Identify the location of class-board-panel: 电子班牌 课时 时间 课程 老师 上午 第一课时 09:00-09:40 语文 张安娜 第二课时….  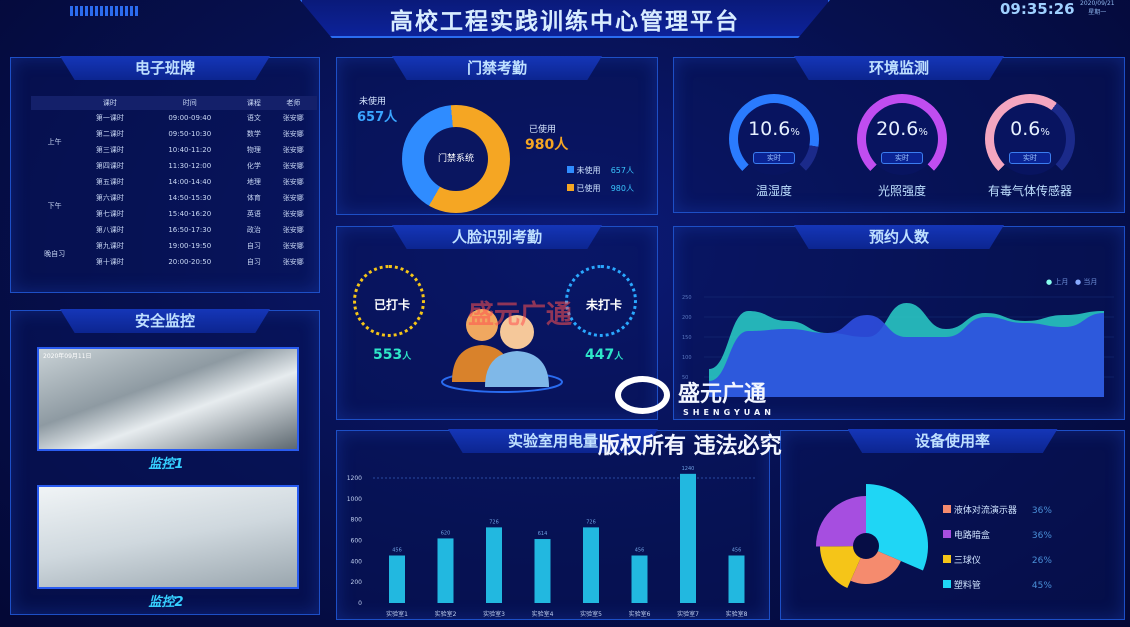
(165, 174).